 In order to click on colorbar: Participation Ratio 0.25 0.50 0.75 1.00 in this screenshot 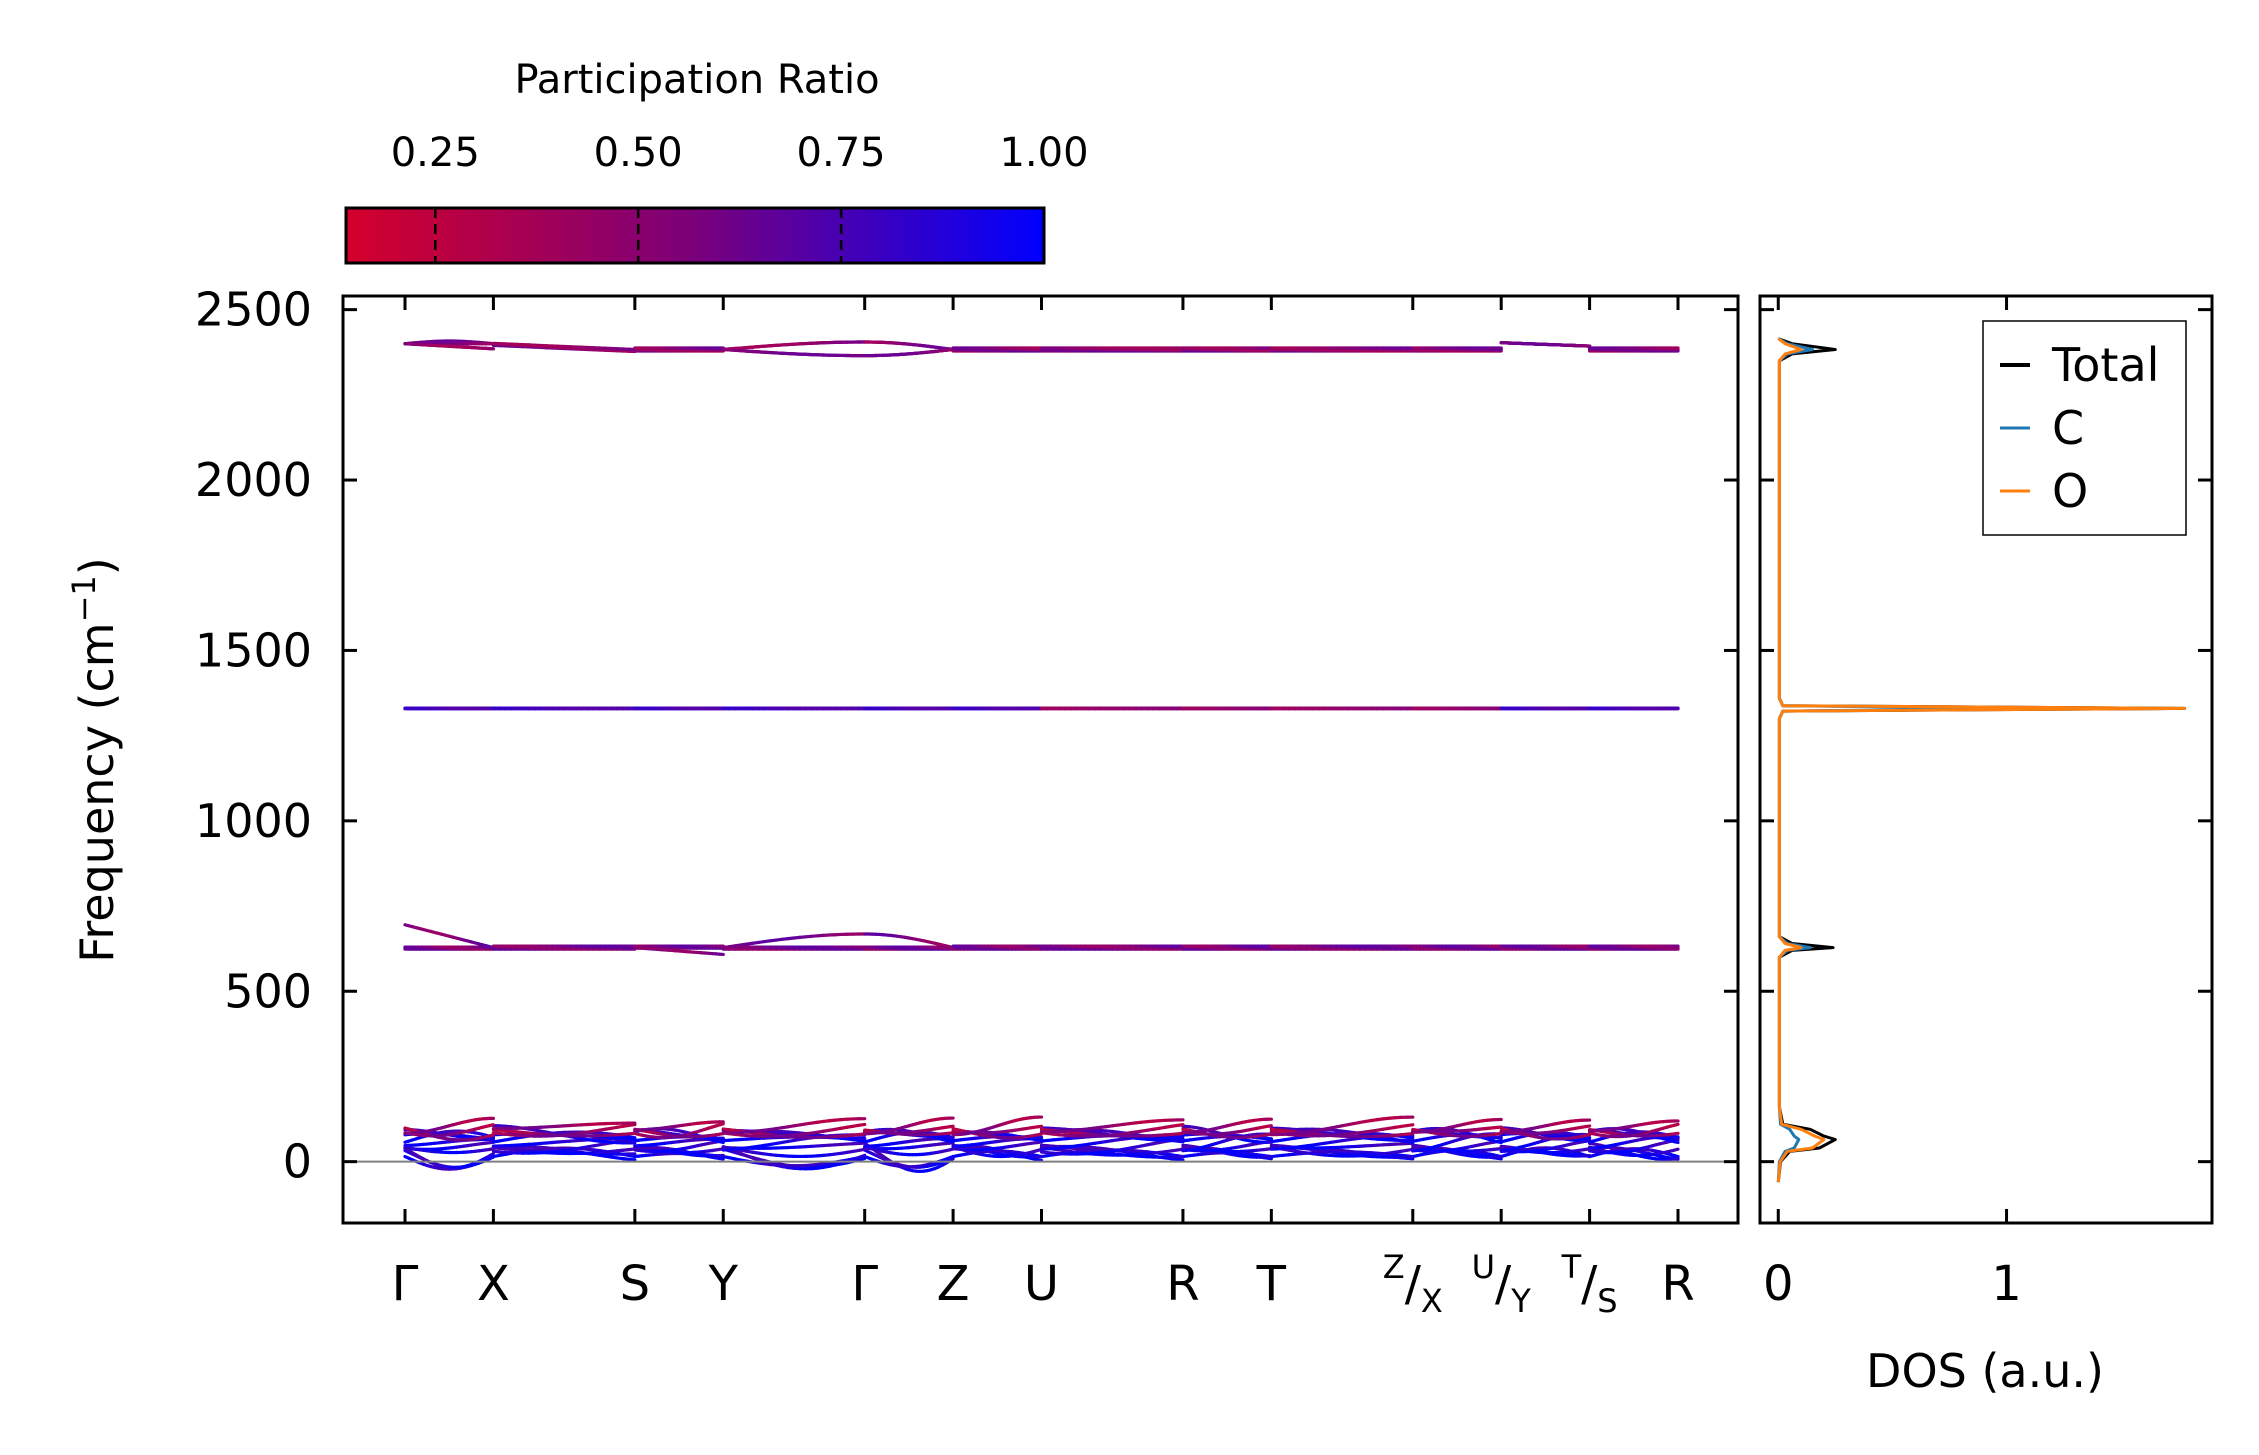, I will do `click(716, 161)`.